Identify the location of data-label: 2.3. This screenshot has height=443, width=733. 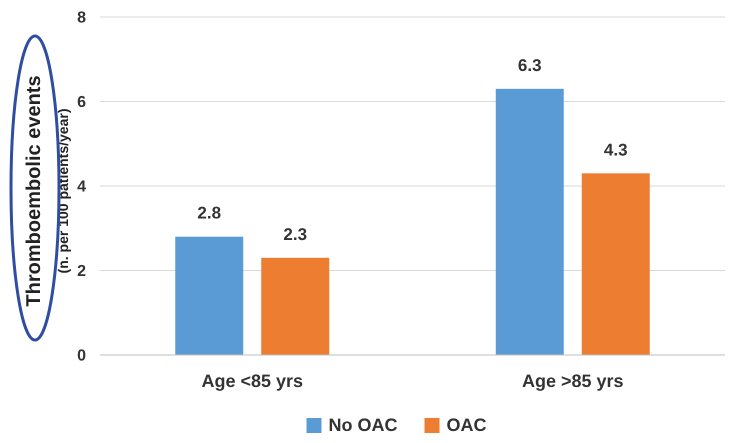
(295, 234).